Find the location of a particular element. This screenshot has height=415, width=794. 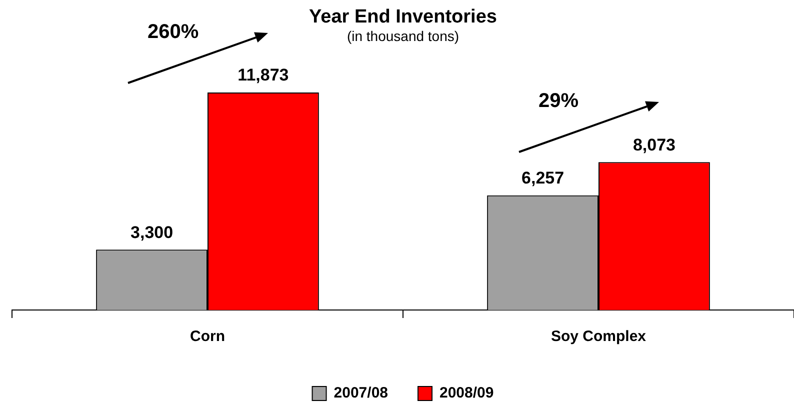

chart-title: Year End Inventories is located at coordinates (403, 17).